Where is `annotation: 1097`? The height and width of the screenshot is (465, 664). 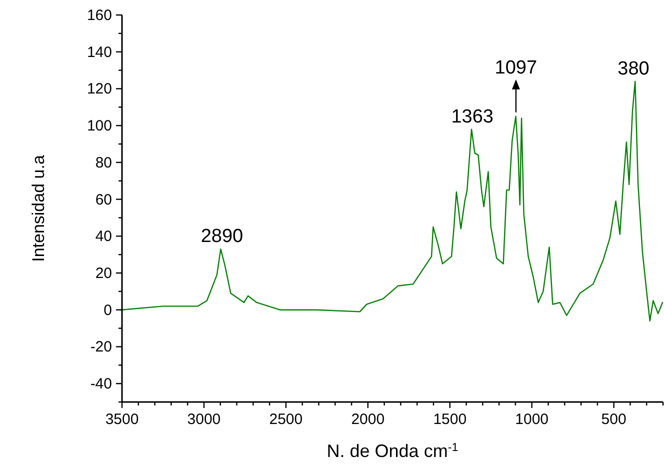
annotation: 1097 is located at coordinates (516, 67).